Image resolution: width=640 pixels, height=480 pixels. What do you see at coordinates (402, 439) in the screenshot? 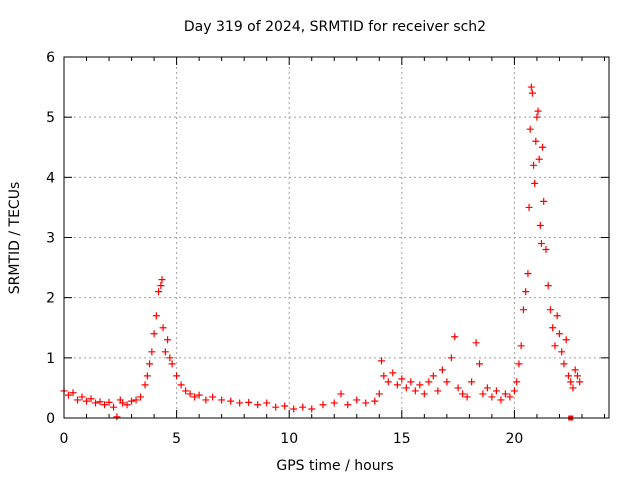
I see `x-tick-label: 15` at bounding box center [402, 439].